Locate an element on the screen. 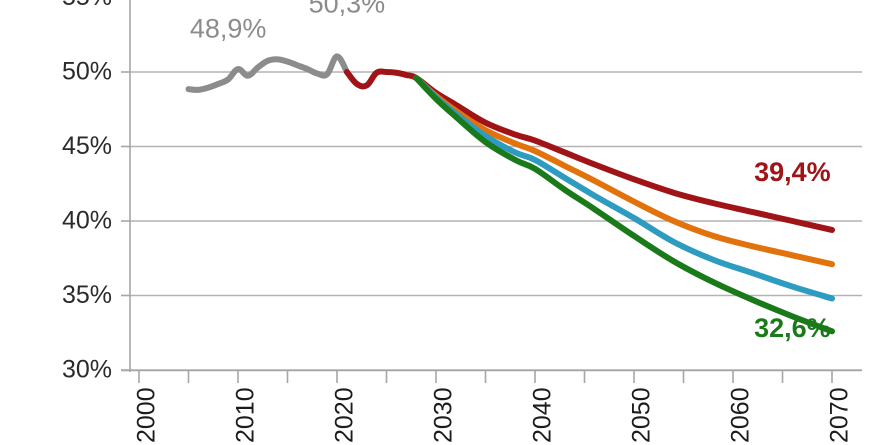 The image size is (875, 445). annotation-scenario-low-end: 32,6% is located at coordinates (792, 328).